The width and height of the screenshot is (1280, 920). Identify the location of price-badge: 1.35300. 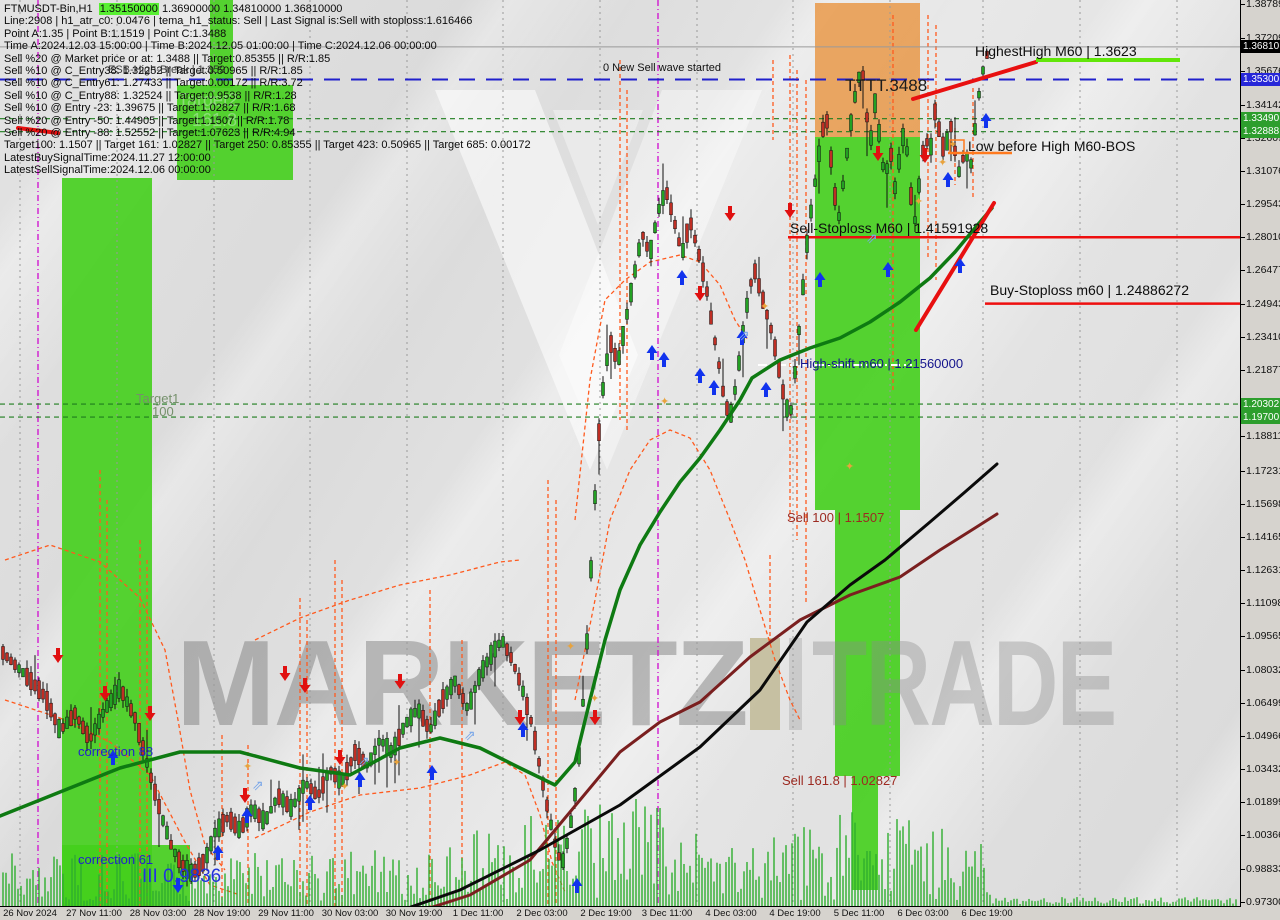
(1260, 79).